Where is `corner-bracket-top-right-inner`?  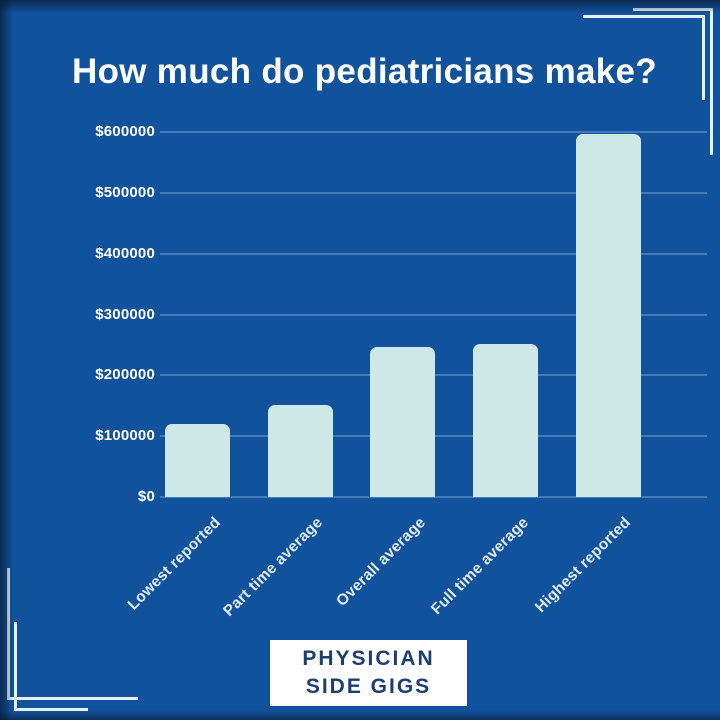 corner-bracket-top-right-inner is located at coordinates (644, 57).